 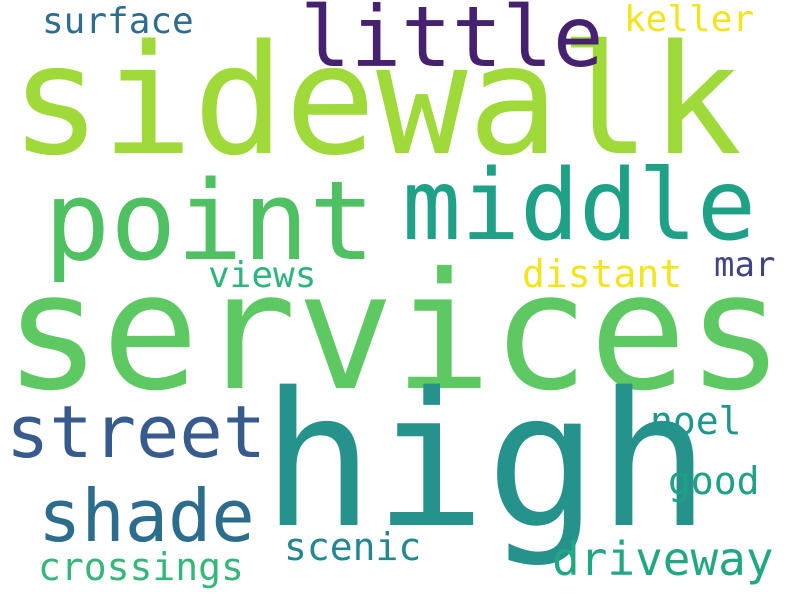 I want to click on word-street: street, so click(x=136, y=432).